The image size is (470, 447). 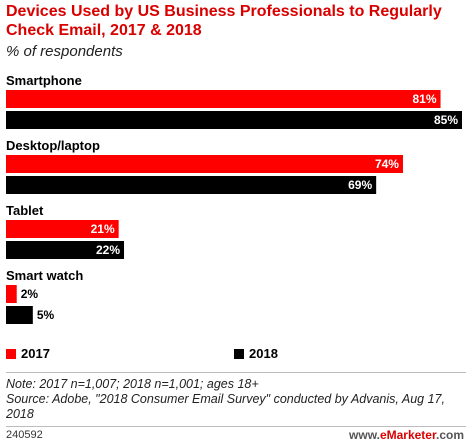 I want to click on category-label: Tablet, so click(x=25, y=210).